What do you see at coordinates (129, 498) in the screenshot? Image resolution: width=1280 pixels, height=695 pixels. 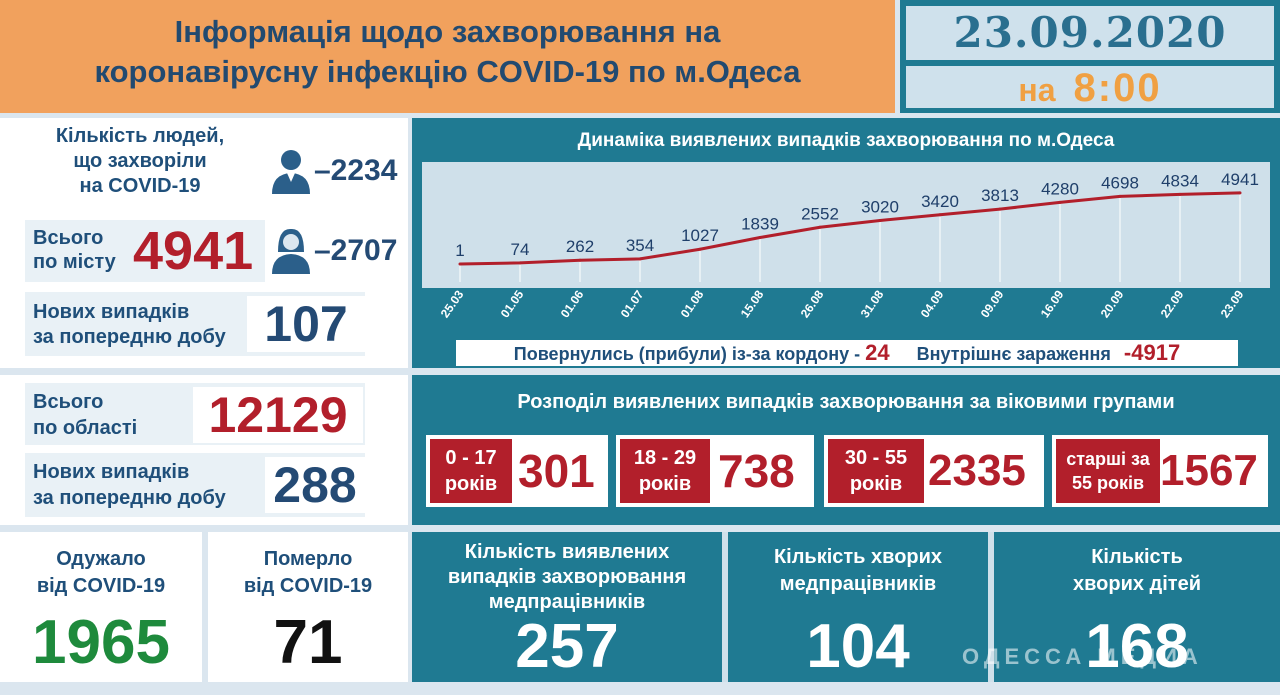 I see `region-new-label-line-2: за попередню добу` at bounding box center [129, 498].